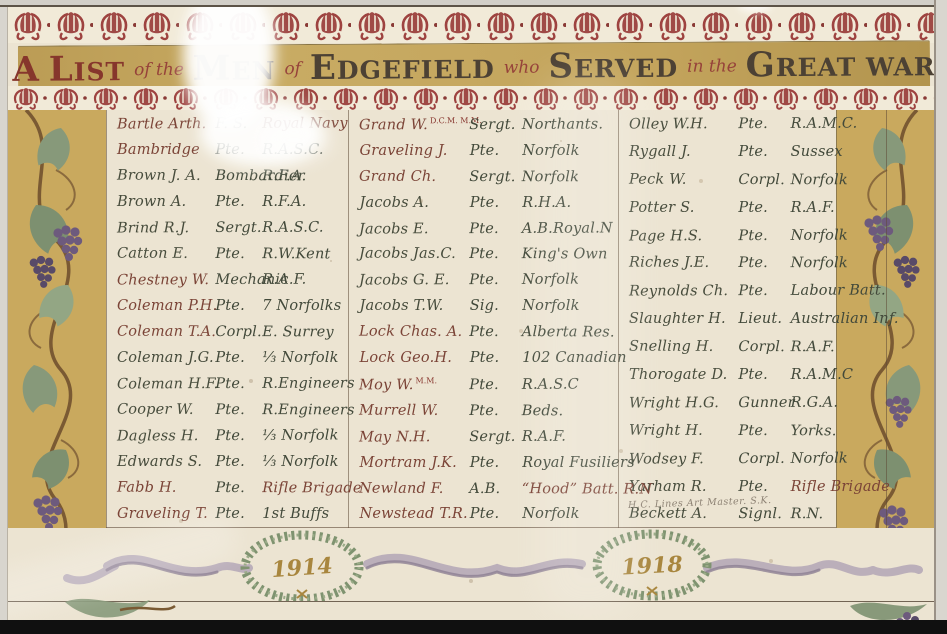  What do you see at coordinates (473, 3) in the screenshot?
I see `frame-edge-top` at bounding box center [473, 3].